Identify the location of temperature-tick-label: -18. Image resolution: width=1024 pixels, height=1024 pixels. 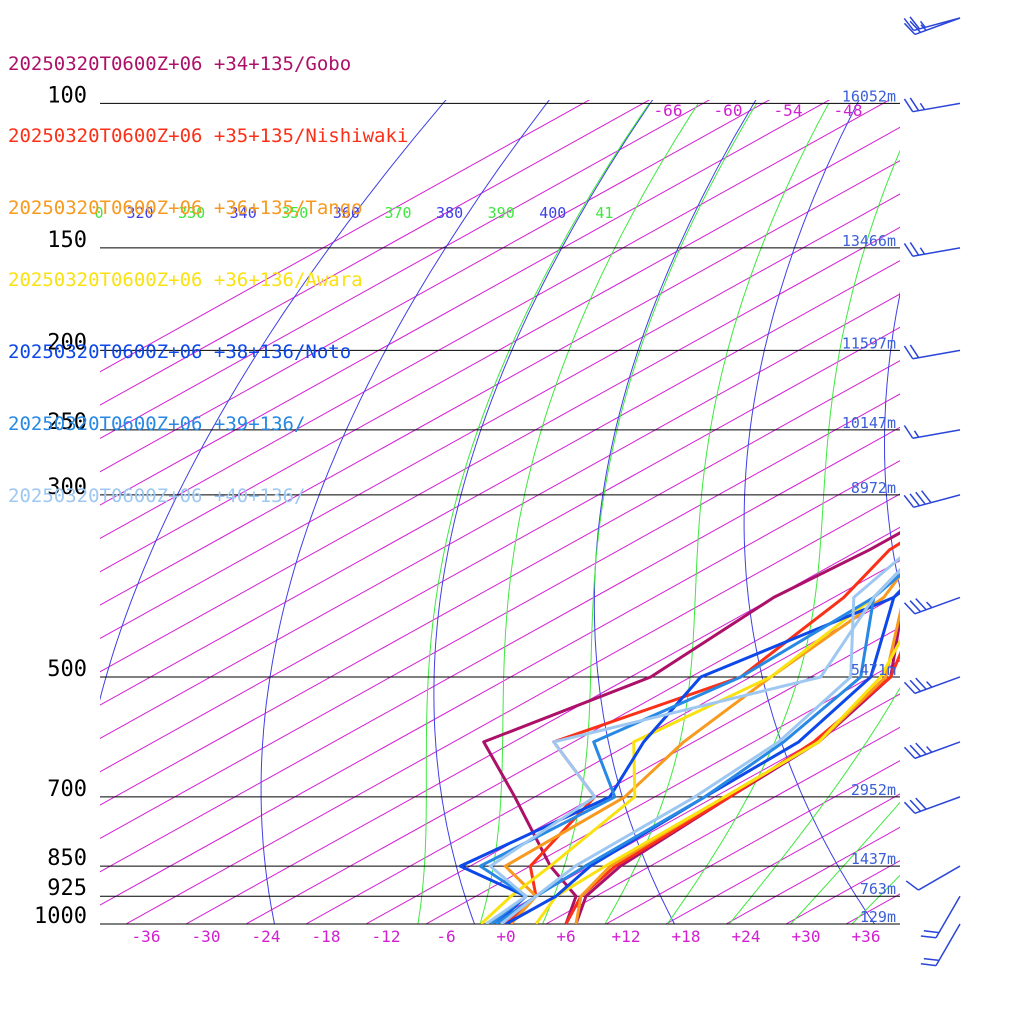
(326, 936).